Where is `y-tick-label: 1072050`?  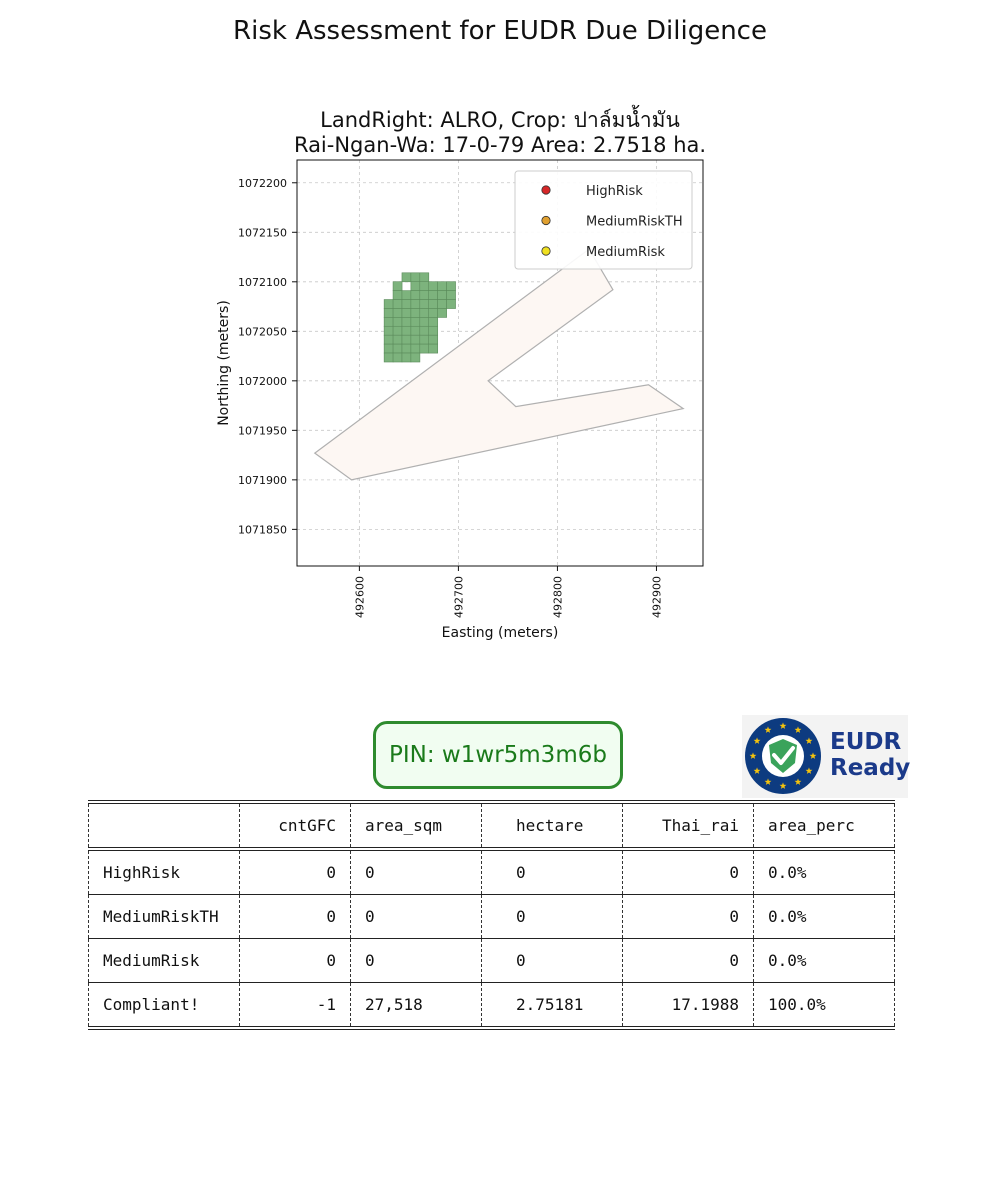
y-tick-label: 1072050 is located at coordinates (262, 331).